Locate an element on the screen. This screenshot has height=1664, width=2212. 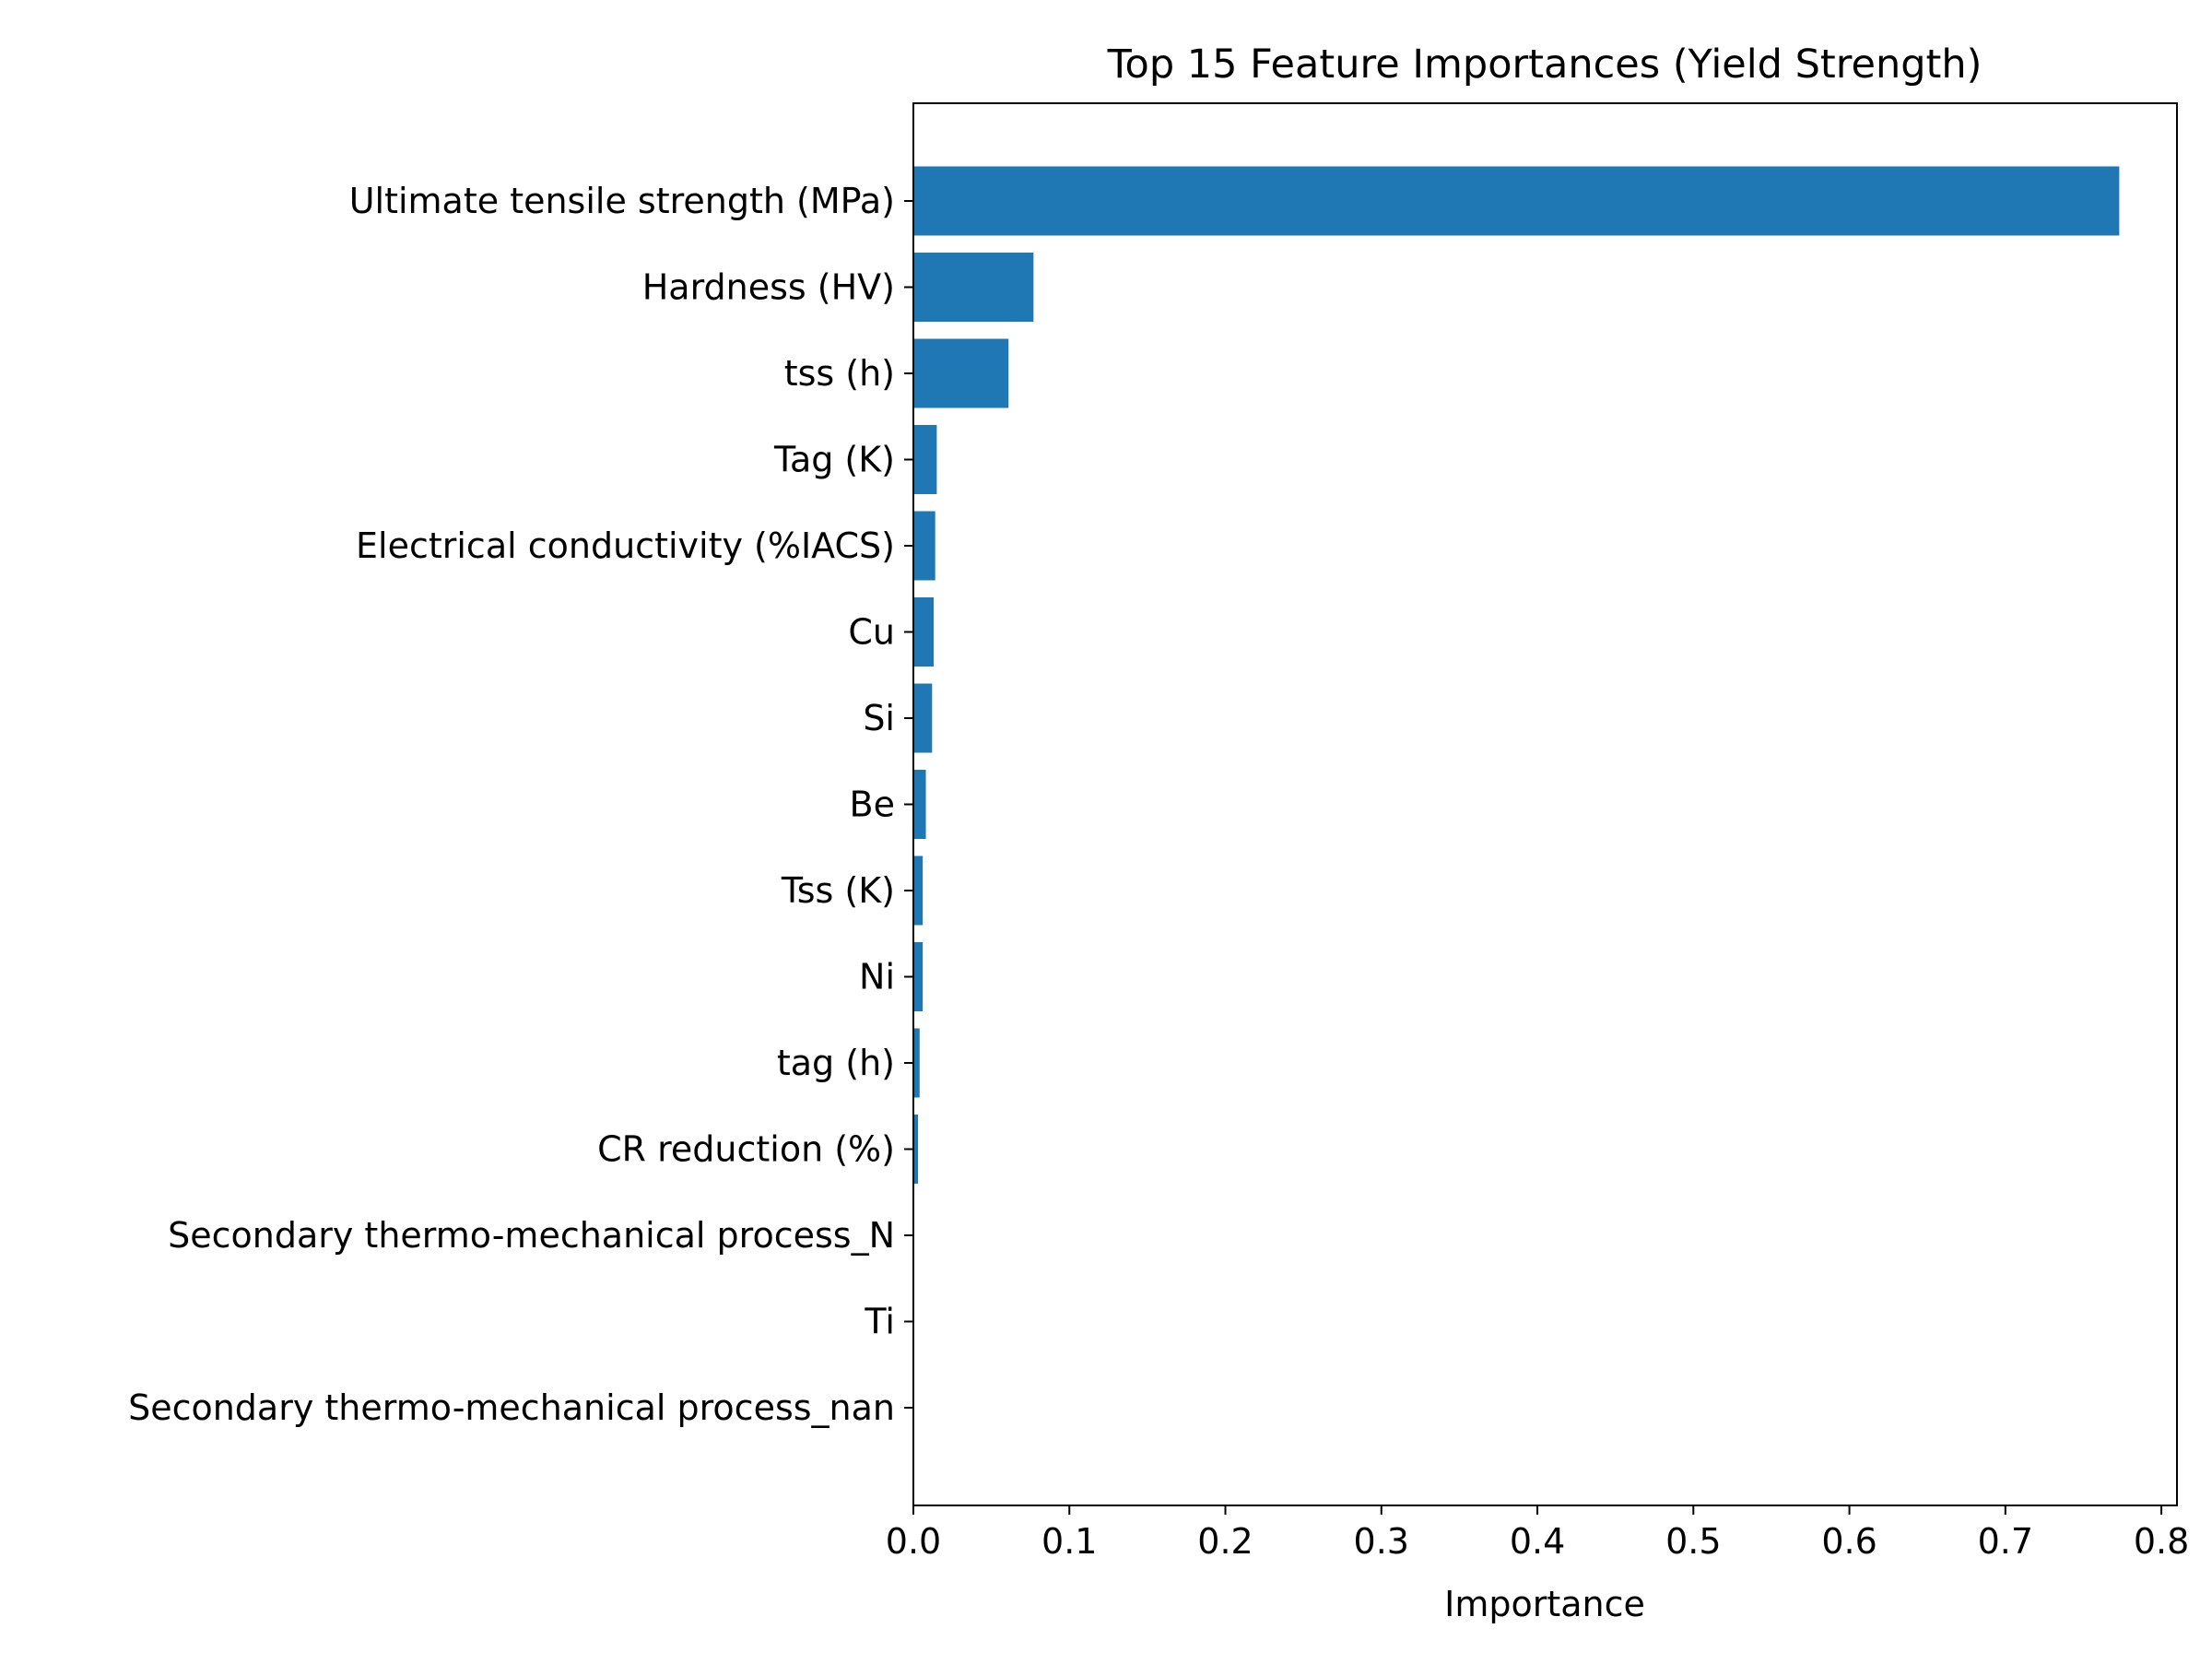
y-tick-label: tss (h) is located at coordinates (839, 373).